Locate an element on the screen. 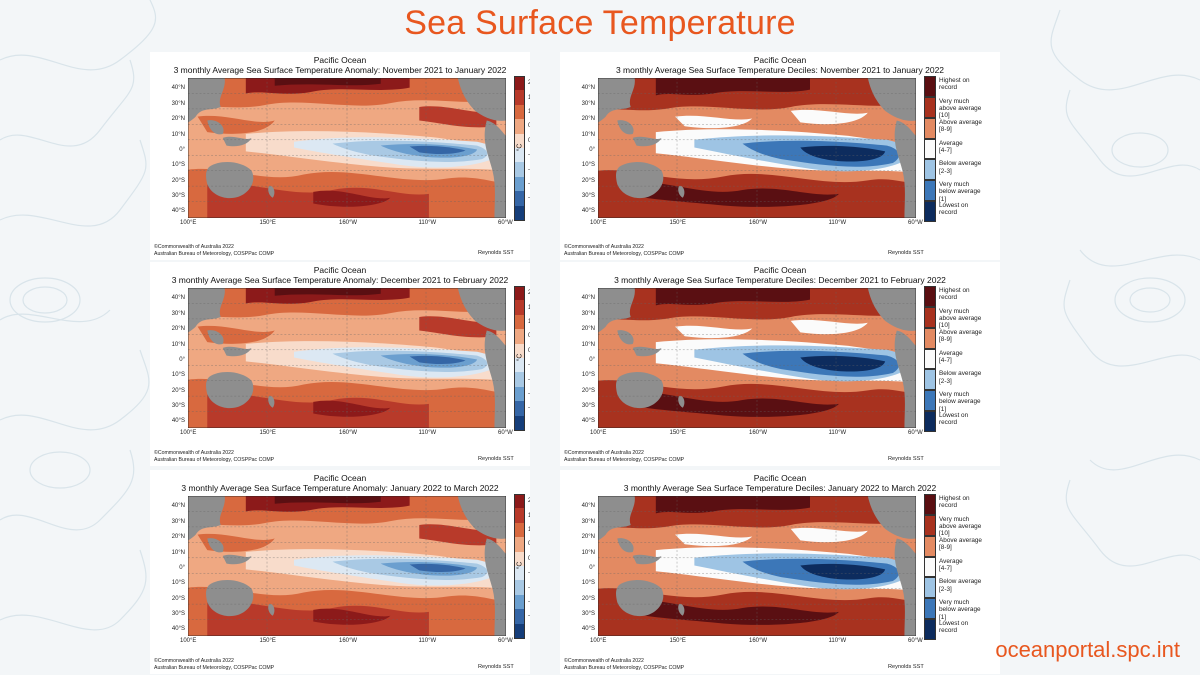  longitude-label: 60°W is located at coordinates (915, 641).